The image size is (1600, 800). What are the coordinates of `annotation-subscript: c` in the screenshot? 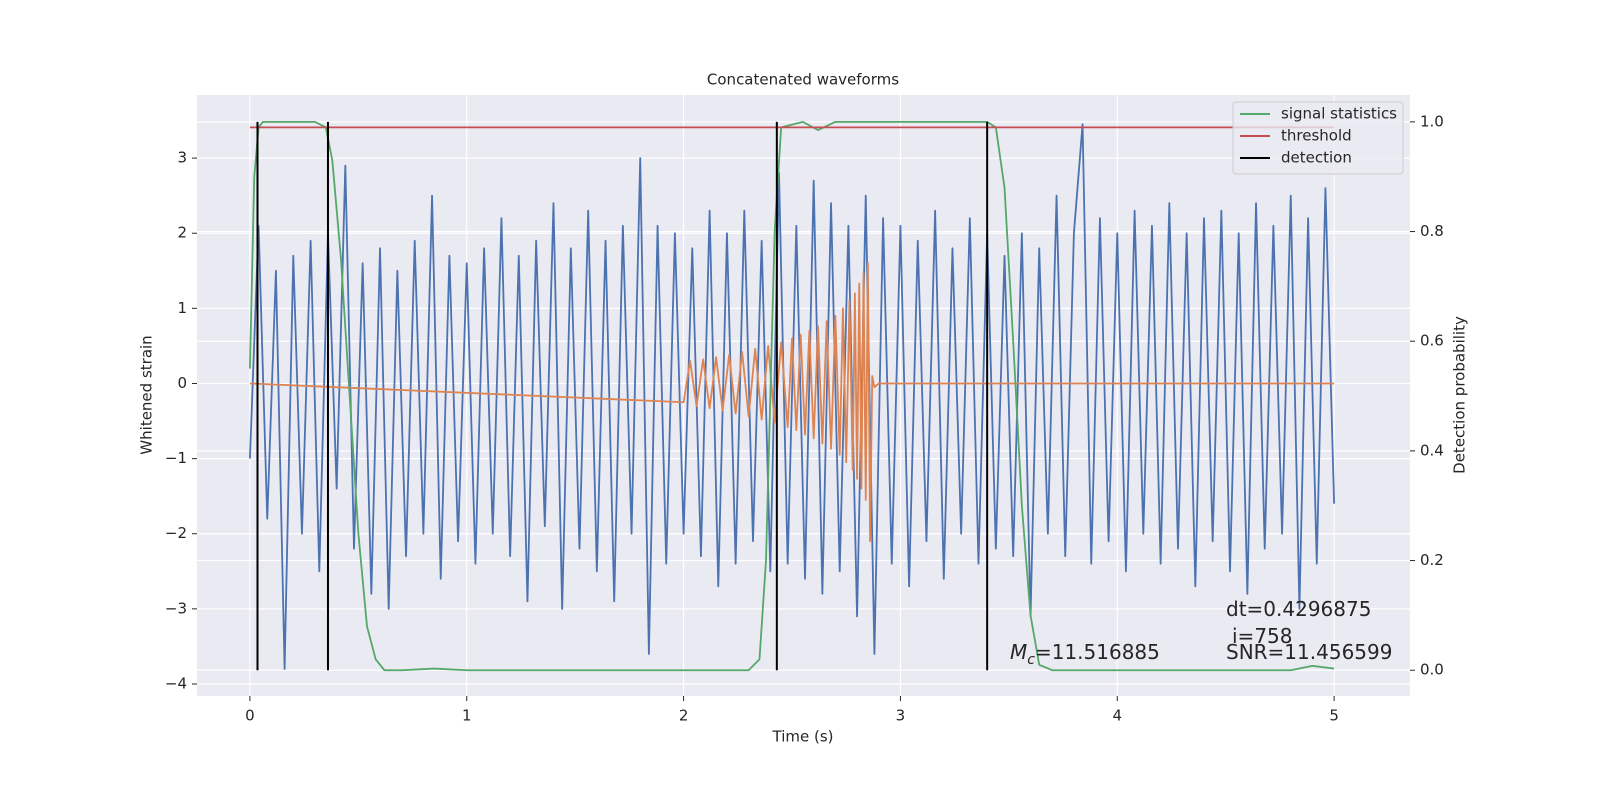 It's located at (1031, 660).